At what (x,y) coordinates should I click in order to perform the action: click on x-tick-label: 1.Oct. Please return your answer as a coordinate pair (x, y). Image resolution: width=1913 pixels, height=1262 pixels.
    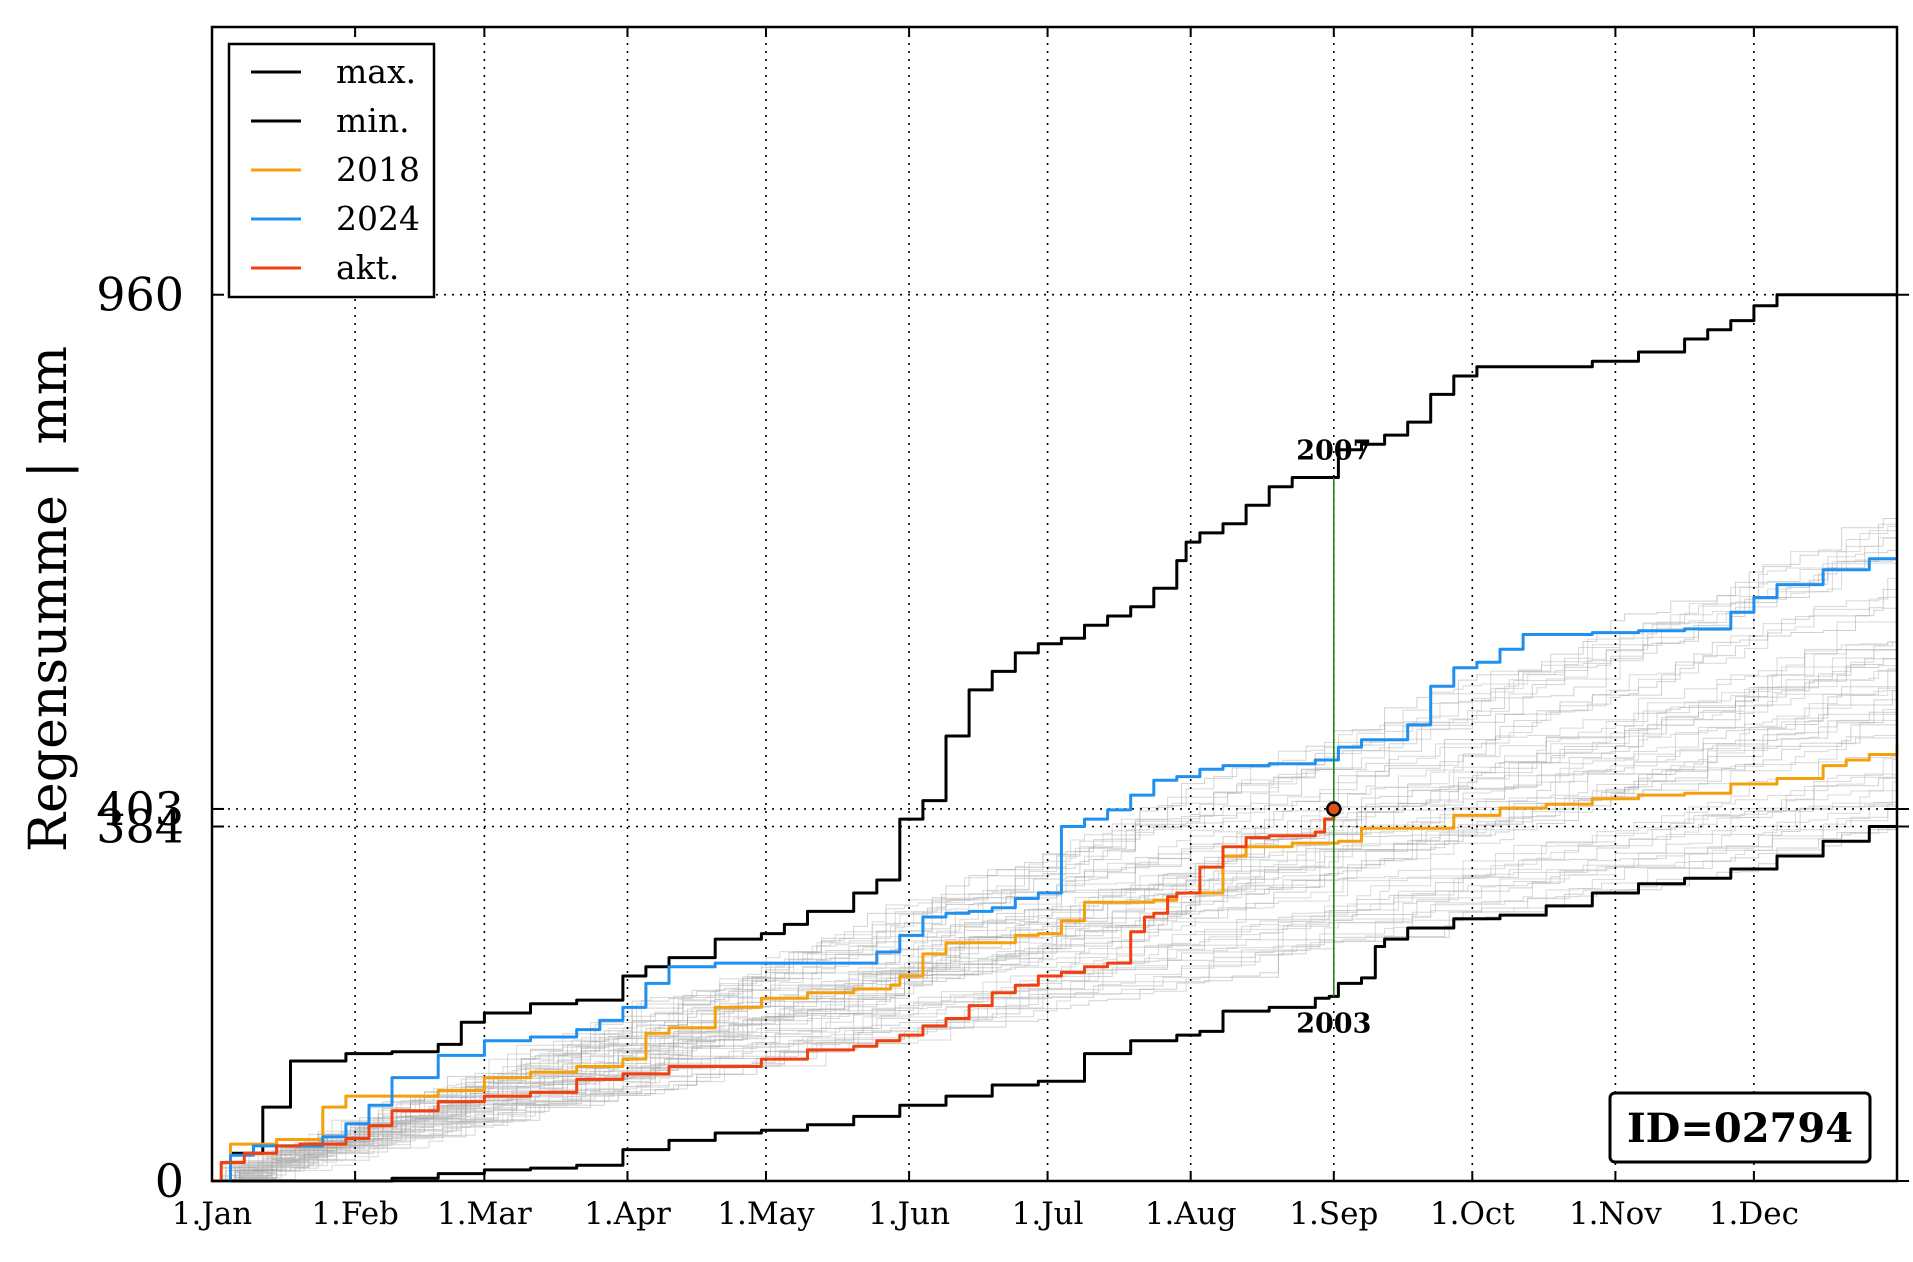
    Looking at the image, I should click on (1472, 1214).